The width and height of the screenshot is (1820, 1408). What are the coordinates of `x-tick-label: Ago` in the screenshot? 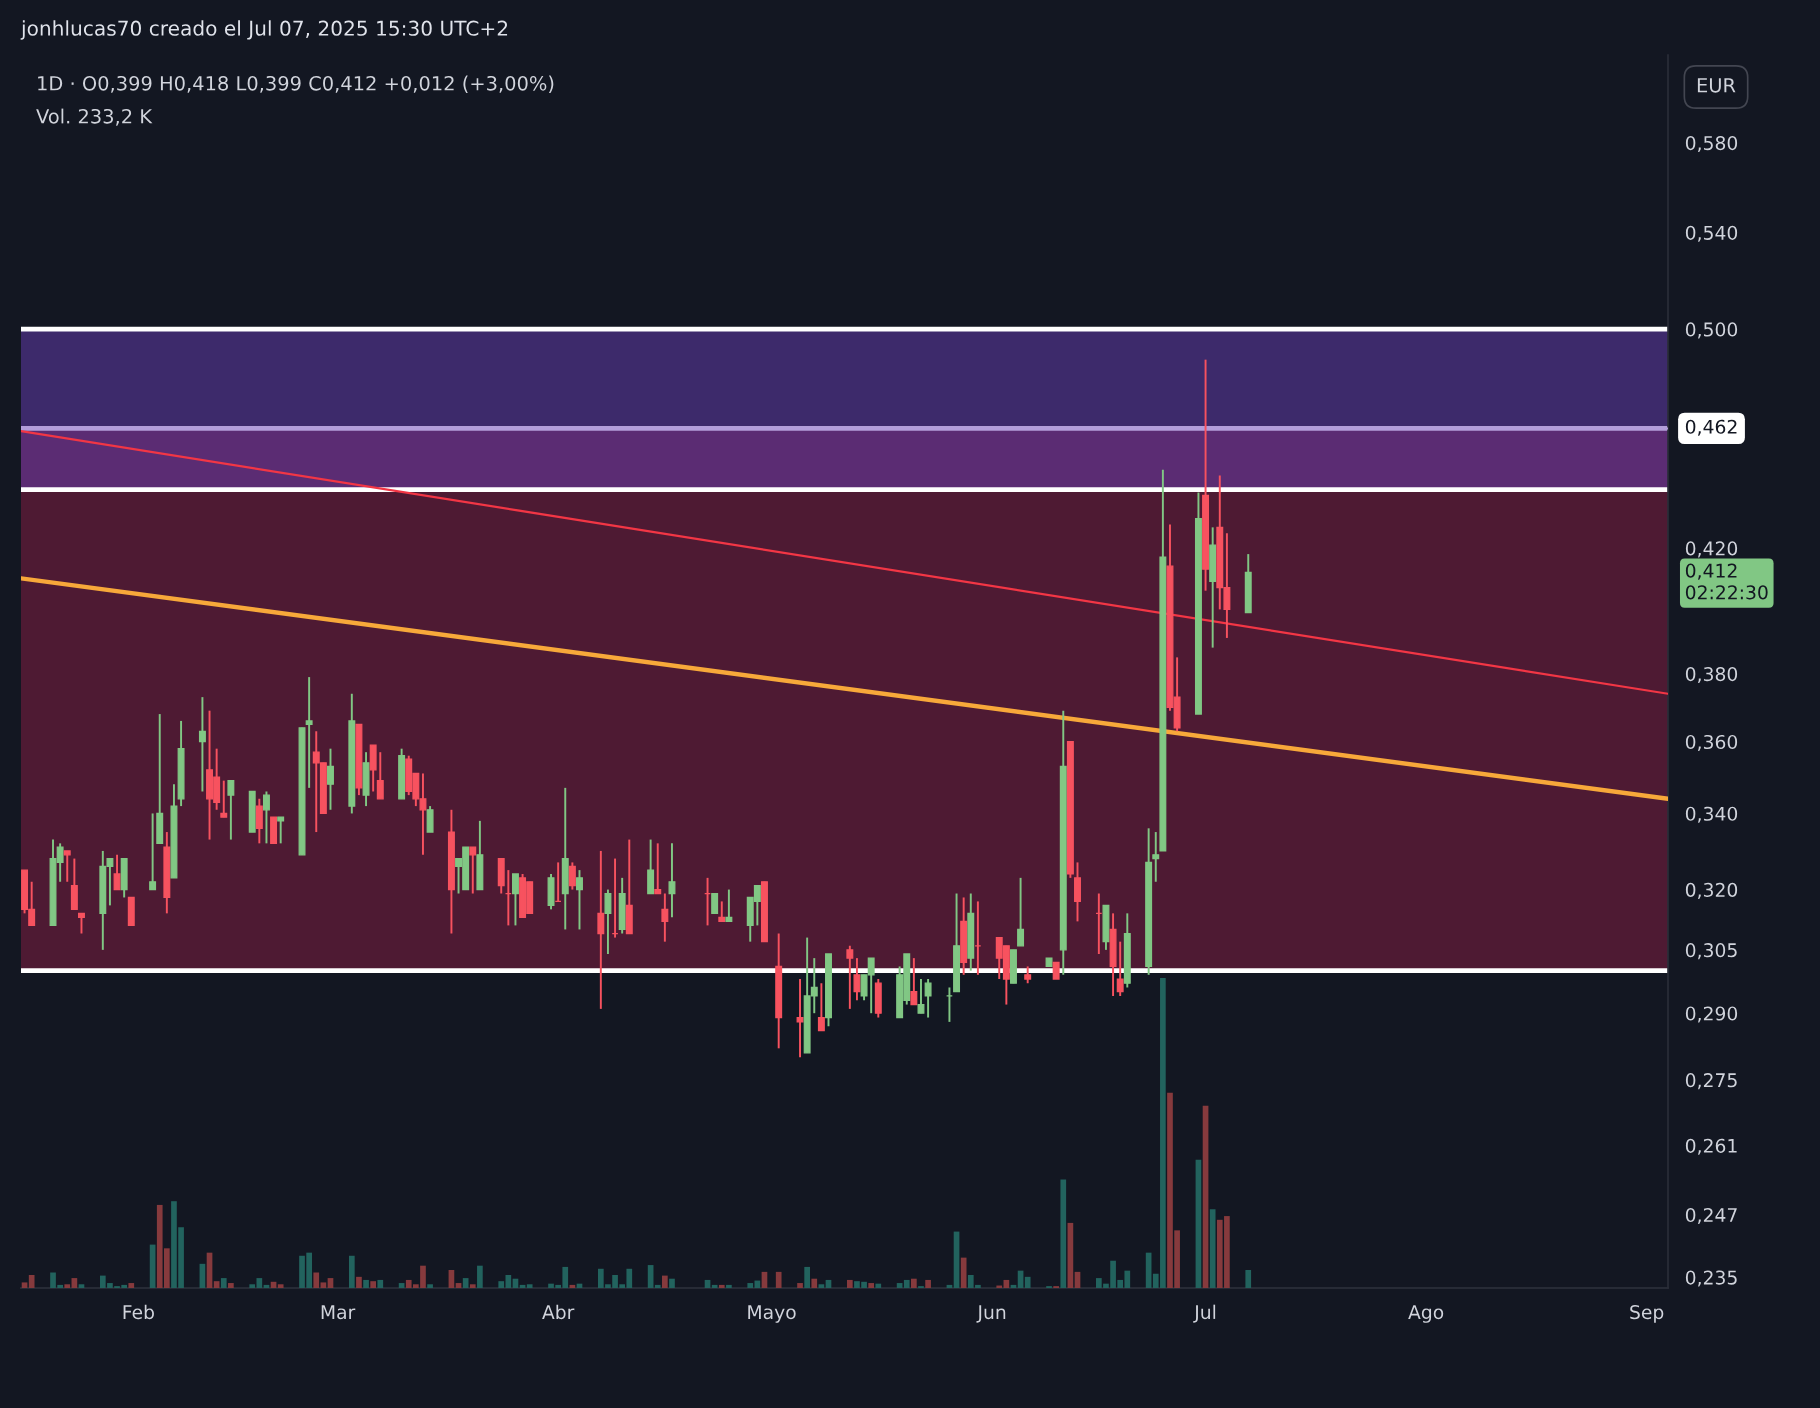 It's located at (1426, 1314).